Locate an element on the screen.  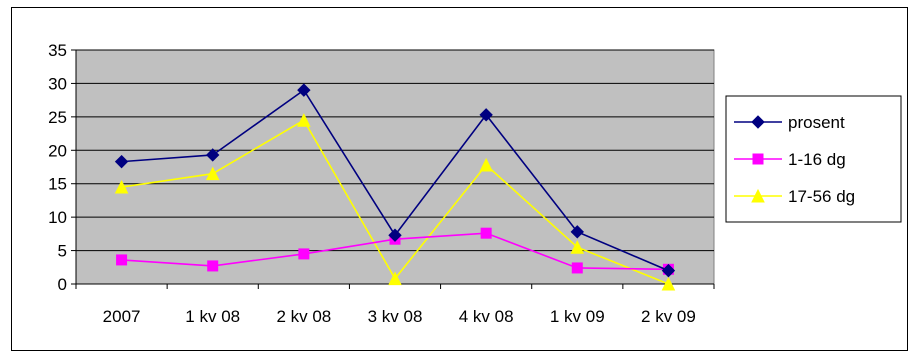
x-tick-label: 2007 is located at coordinates (122, 316).